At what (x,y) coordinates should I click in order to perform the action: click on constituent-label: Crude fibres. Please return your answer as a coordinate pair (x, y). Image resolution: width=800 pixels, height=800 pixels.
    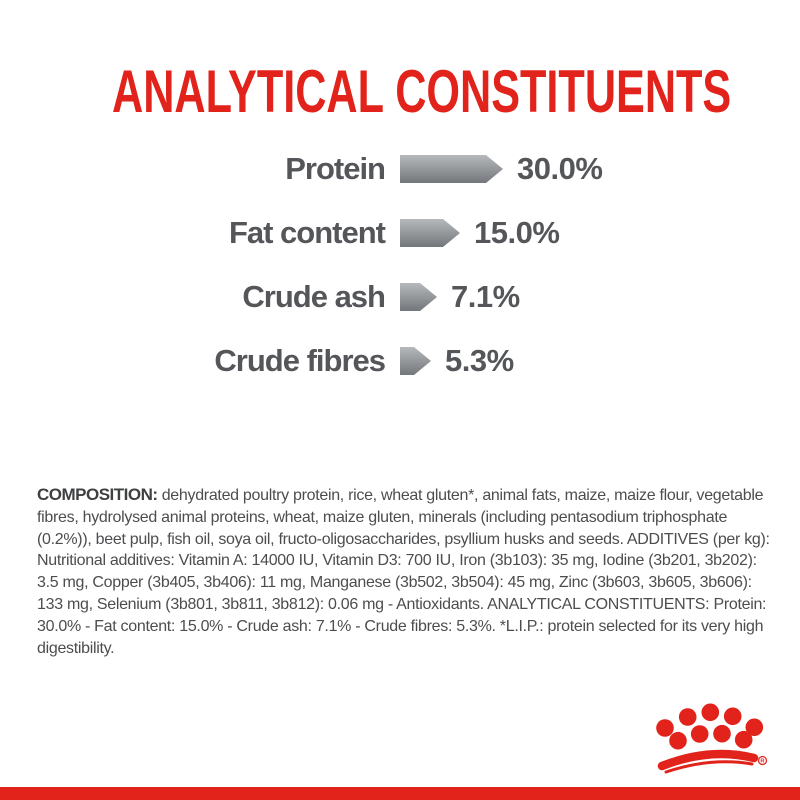
    Looking at the image, I should click on (300, 360).